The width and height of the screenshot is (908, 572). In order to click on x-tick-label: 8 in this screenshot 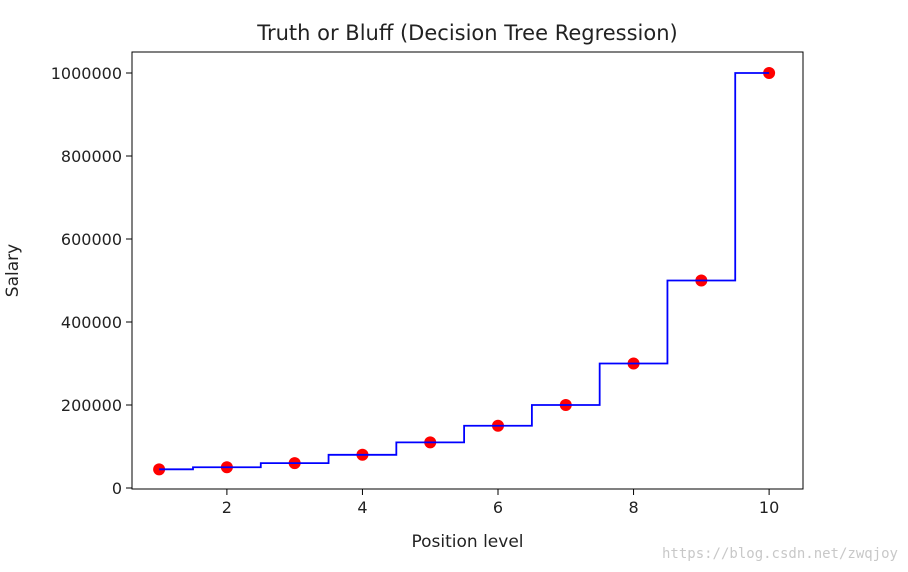, I will do `click(633, 507)`.